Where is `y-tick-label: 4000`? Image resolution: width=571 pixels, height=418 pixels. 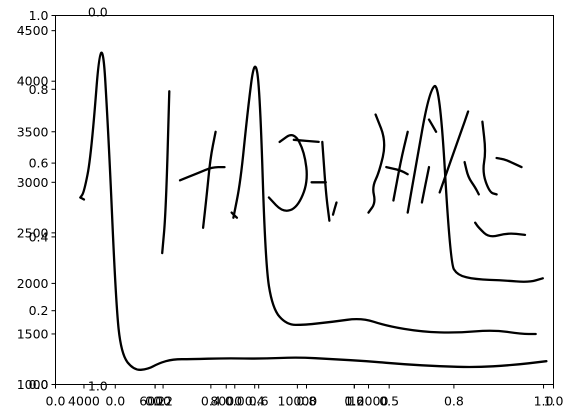
y-tick-label: 4000 is located at coordinates (33, 81).